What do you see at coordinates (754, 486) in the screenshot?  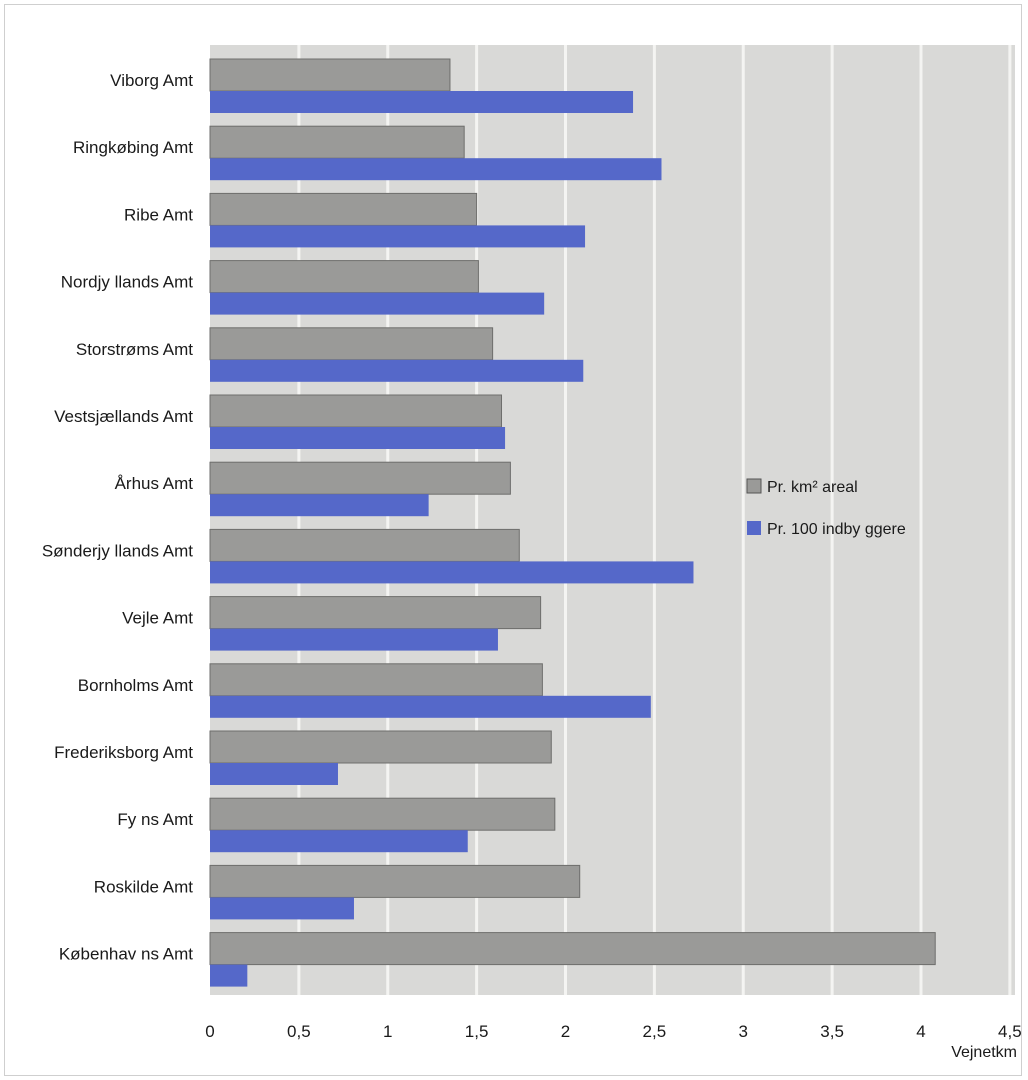 I see `legend-swatch-areal` at bounding box center [754, 486].